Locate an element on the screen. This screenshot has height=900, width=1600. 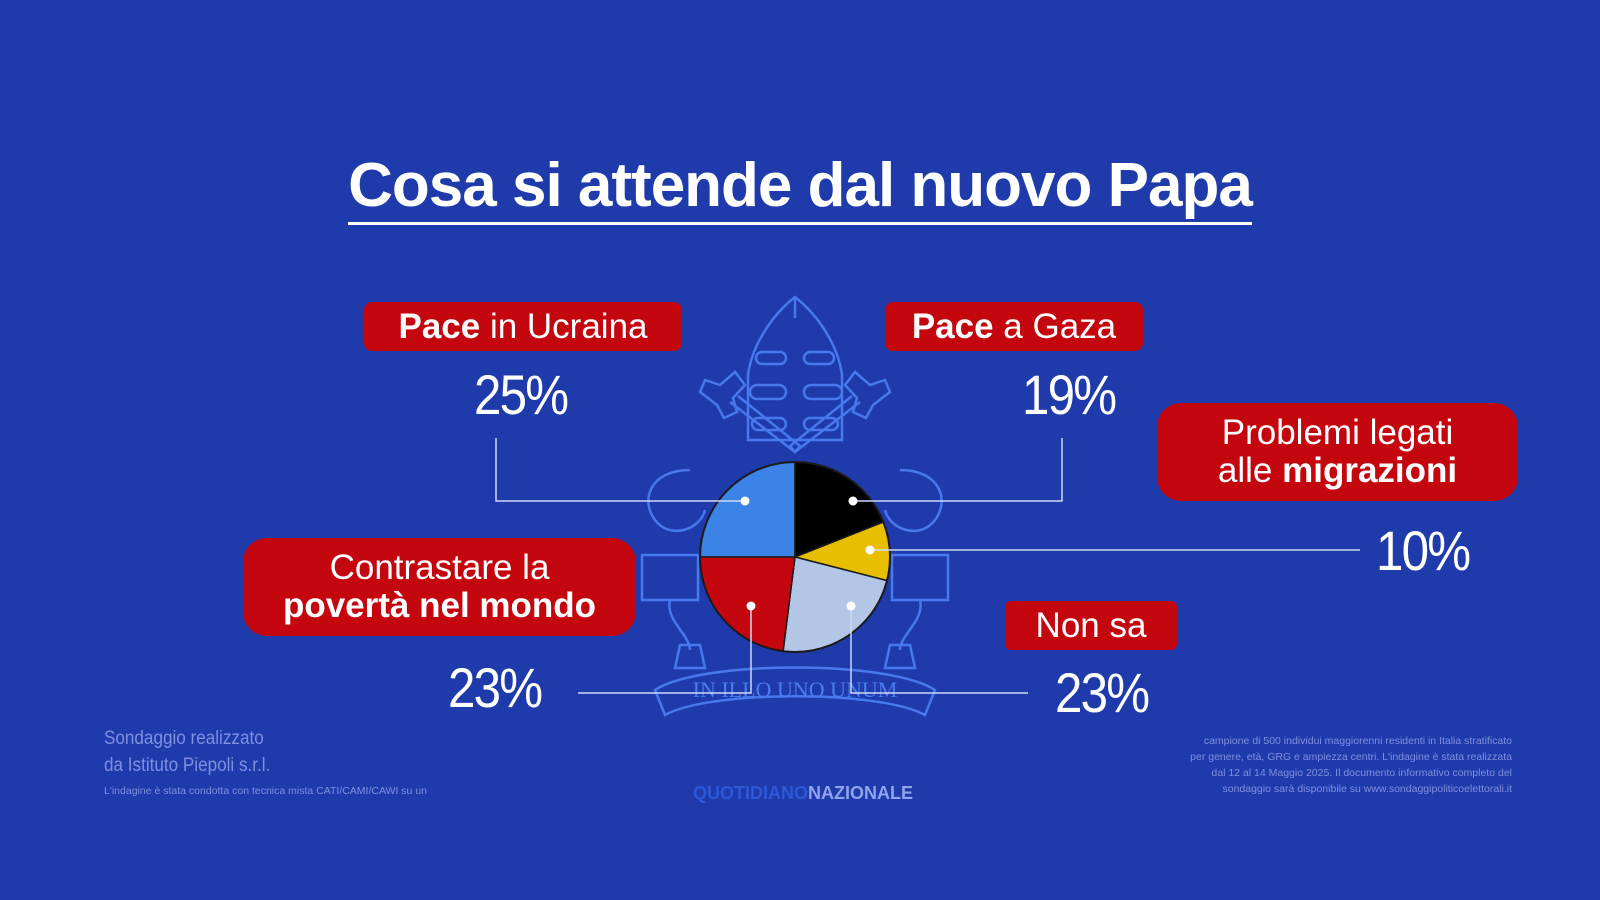
brand-logo: QUOTIDIANONAZIONALE is located at coordinates (803, 793).